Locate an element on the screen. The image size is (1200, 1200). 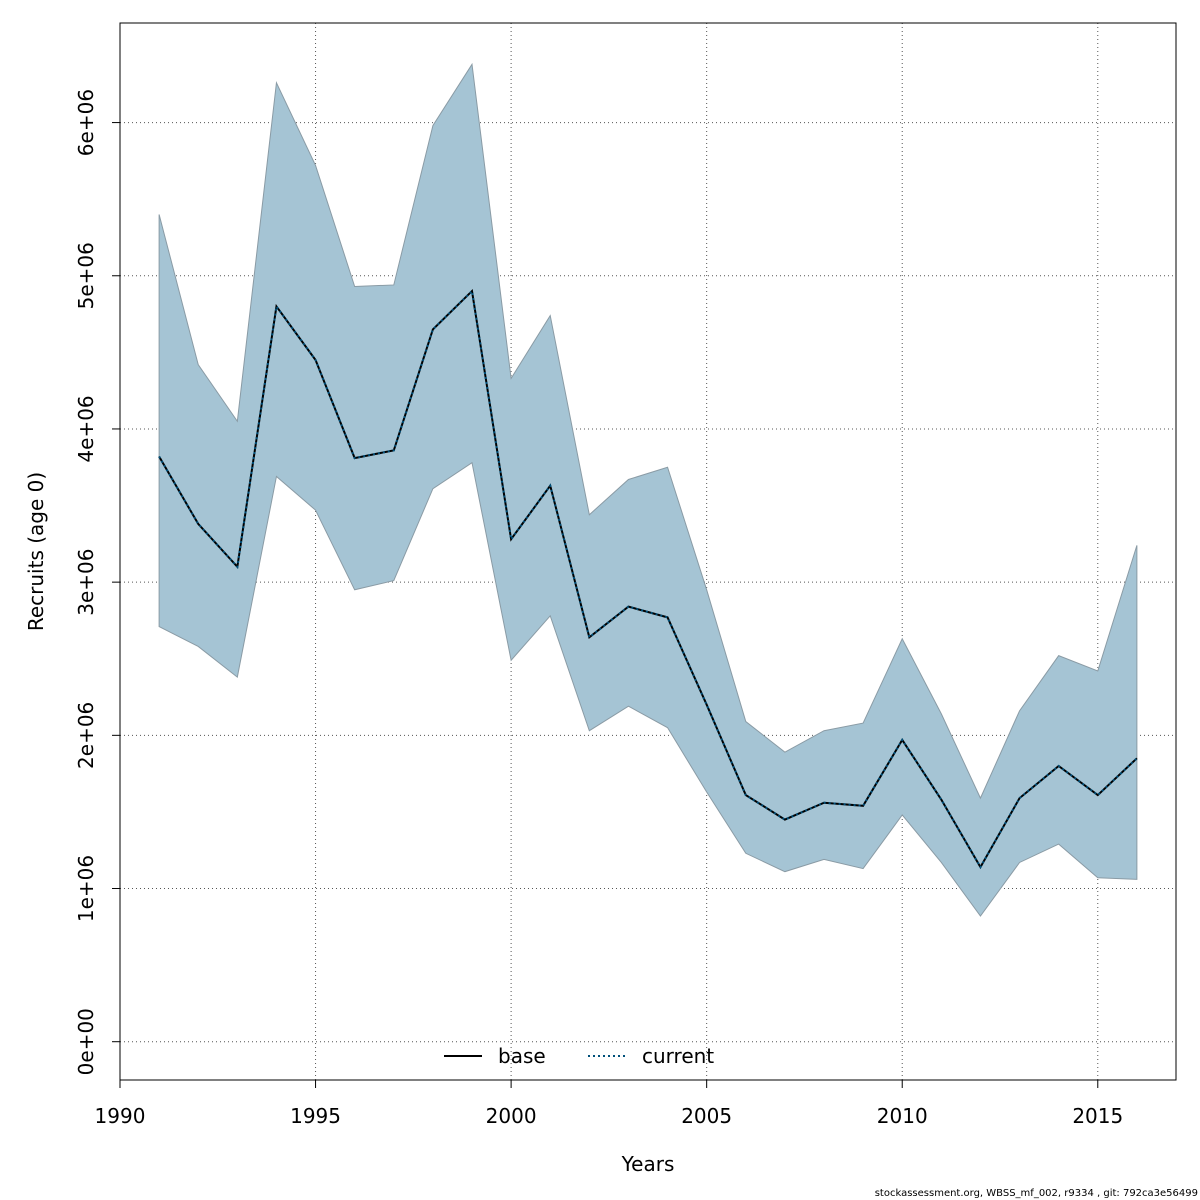
y-tick-label: 0e+00 is located at coordinates (86, 1041).